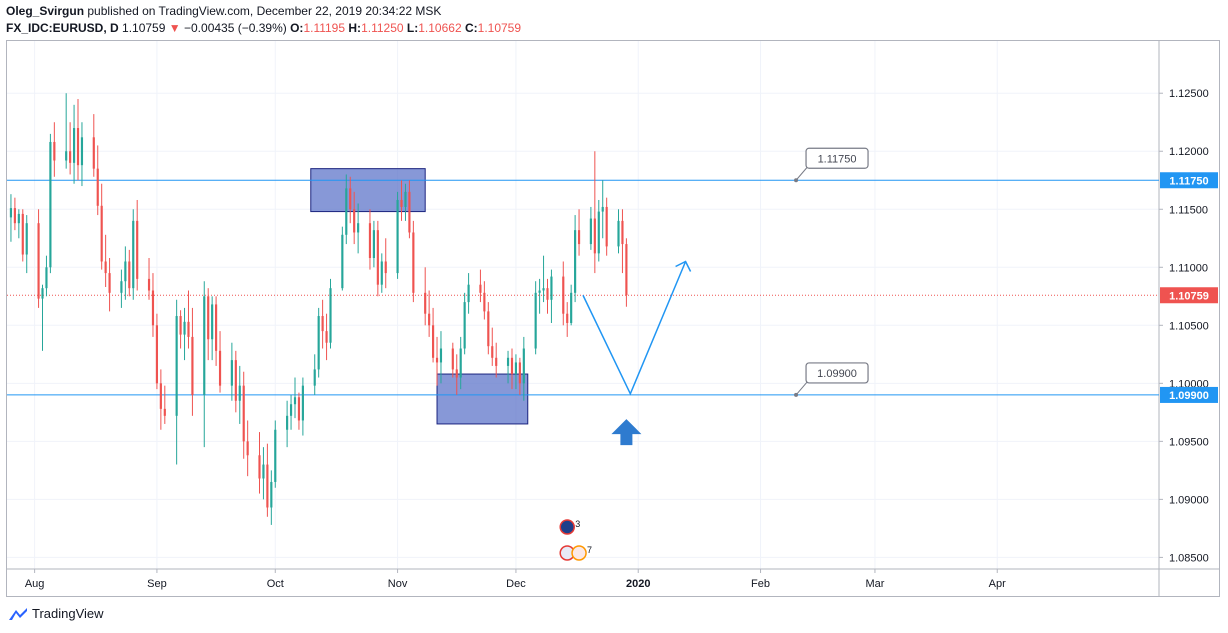 Image resolution: width=1228 pixels, height=633 pixels. What do you see at coordinates (368, 190) in the screenshot?
I see `supply-demand-zone` at bounding box center [368, 190].